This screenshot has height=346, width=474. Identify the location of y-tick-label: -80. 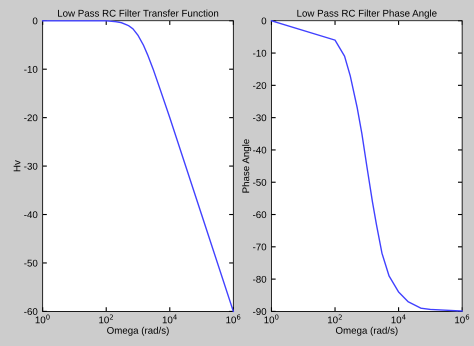
(259, 279).